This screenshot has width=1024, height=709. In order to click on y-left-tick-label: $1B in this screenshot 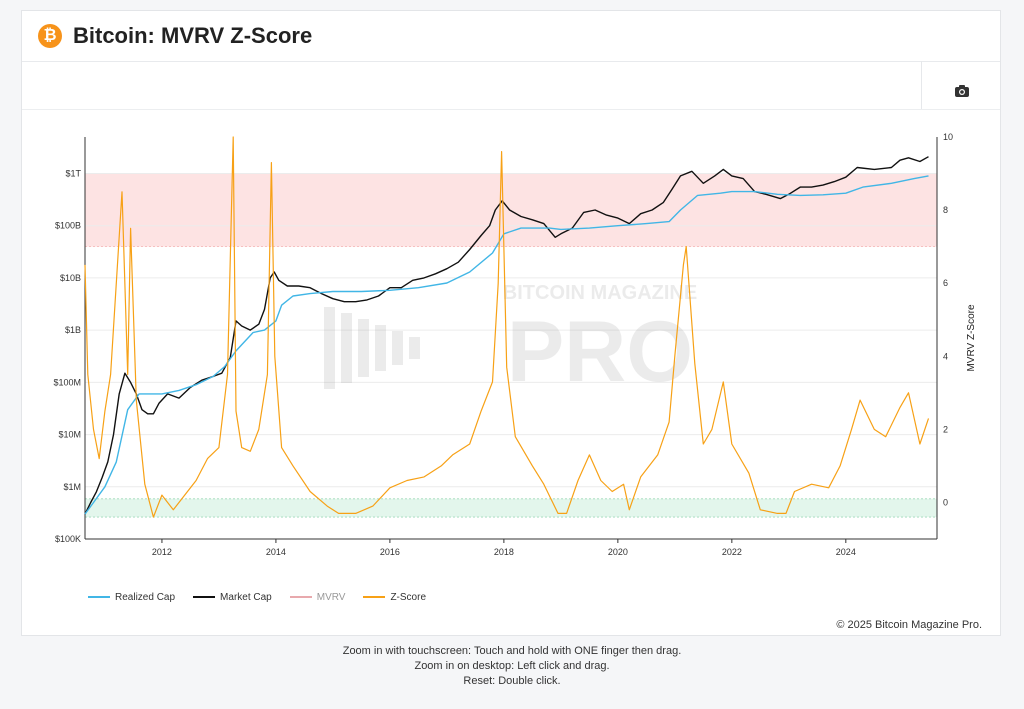, I will do `click(73, 330)`.